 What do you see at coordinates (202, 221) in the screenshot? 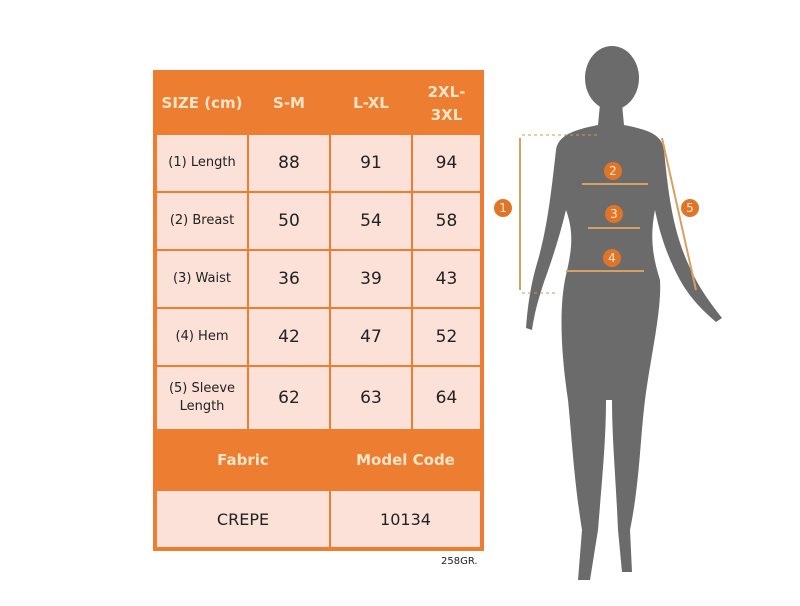
I see `row-label: (2) Breast` at bounding box center [202, 221].